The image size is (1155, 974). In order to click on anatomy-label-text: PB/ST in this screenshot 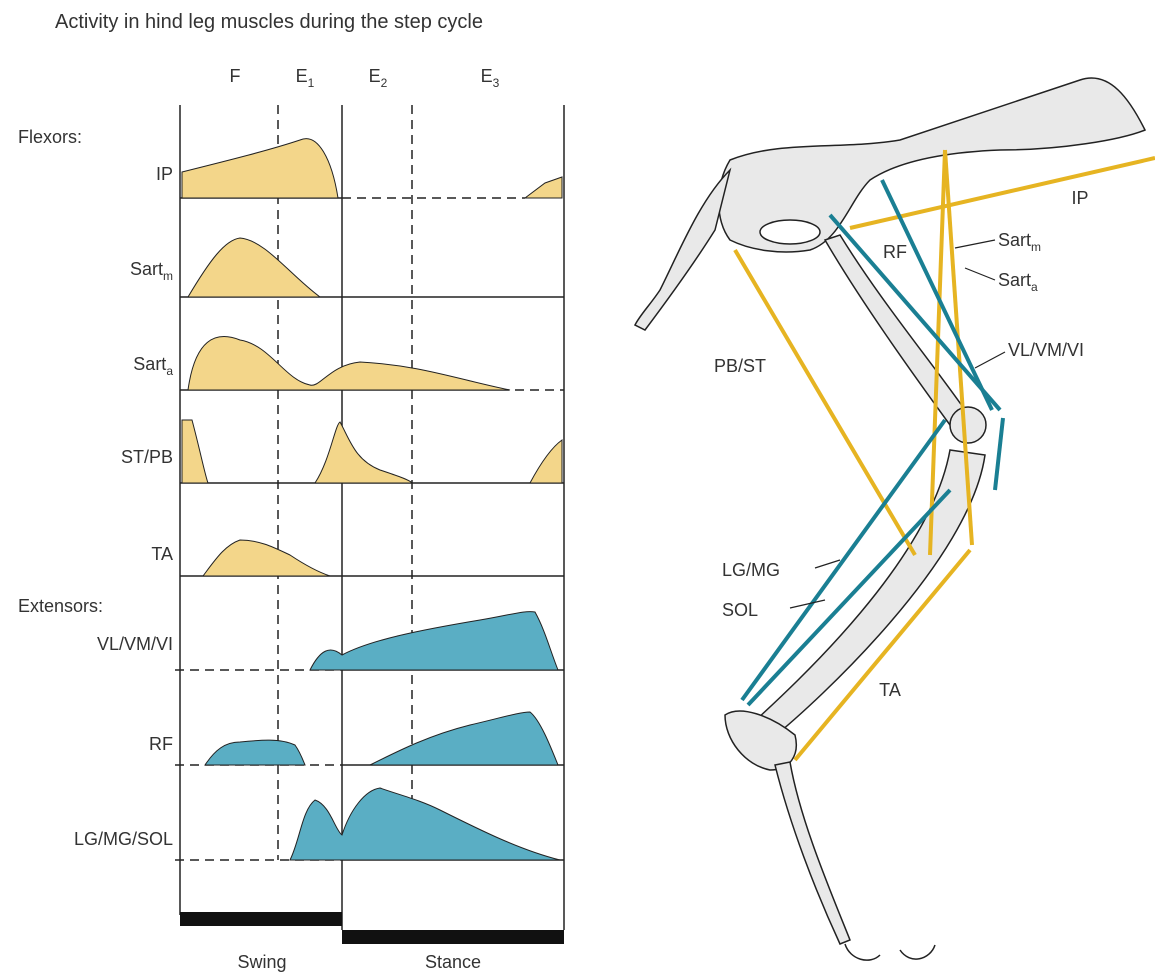, I will do `click(740, 366)`.